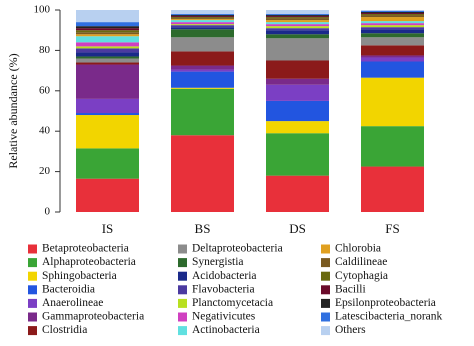 The image size is (474, 346). Describe the element at coordinates (72, 303) in the screenshot. I see `legend-label: Anaerolineae` at that location.